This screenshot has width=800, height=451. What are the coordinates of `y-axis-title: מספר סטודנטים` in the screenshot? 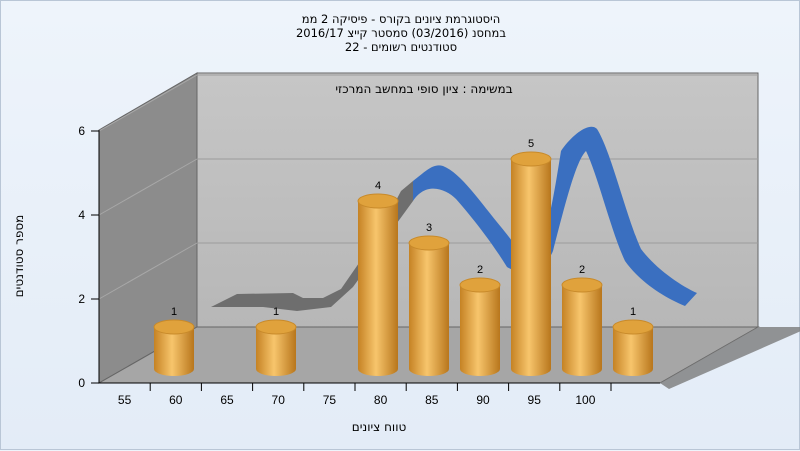 It's located at (19, 256).